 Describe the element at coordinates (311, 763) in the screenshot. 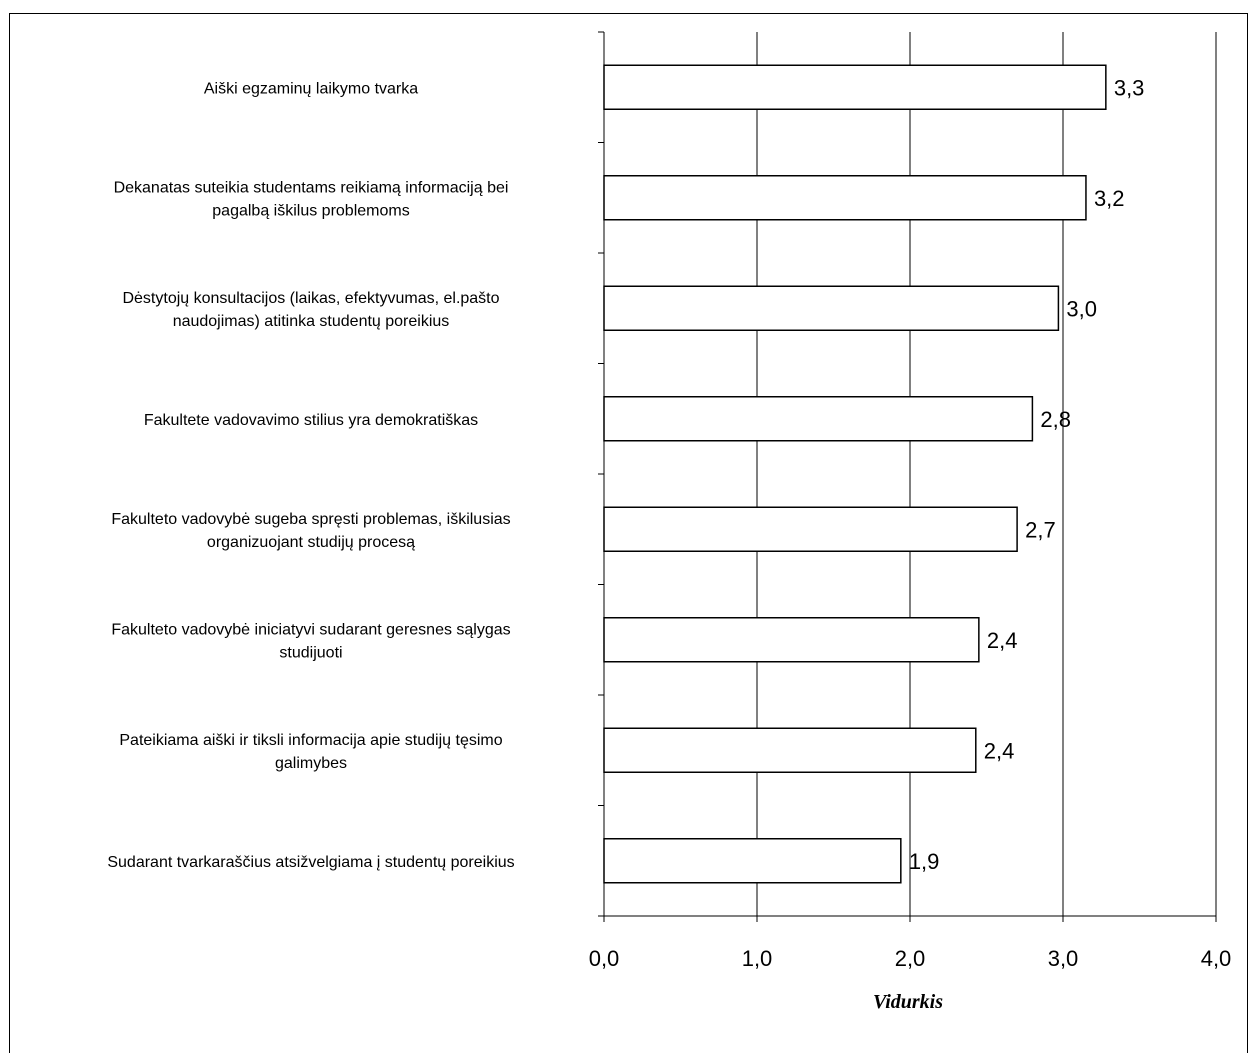

I see `category-label-line: galimybes` at that location.